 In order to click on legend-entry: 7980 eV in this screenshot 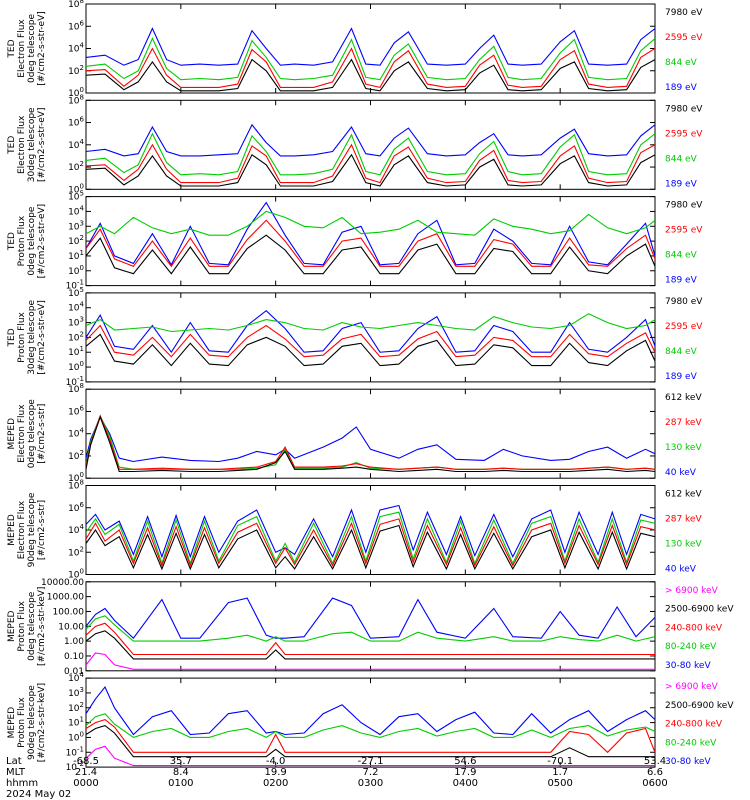, I will do `click(684, 206)`.